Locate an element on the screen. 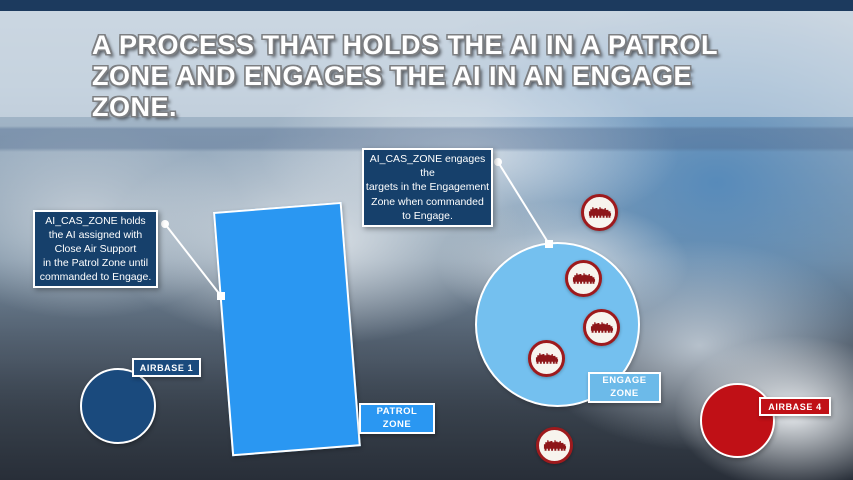  airbase-1-label: AIRBASE 1 is located at coordinates (166, 367).